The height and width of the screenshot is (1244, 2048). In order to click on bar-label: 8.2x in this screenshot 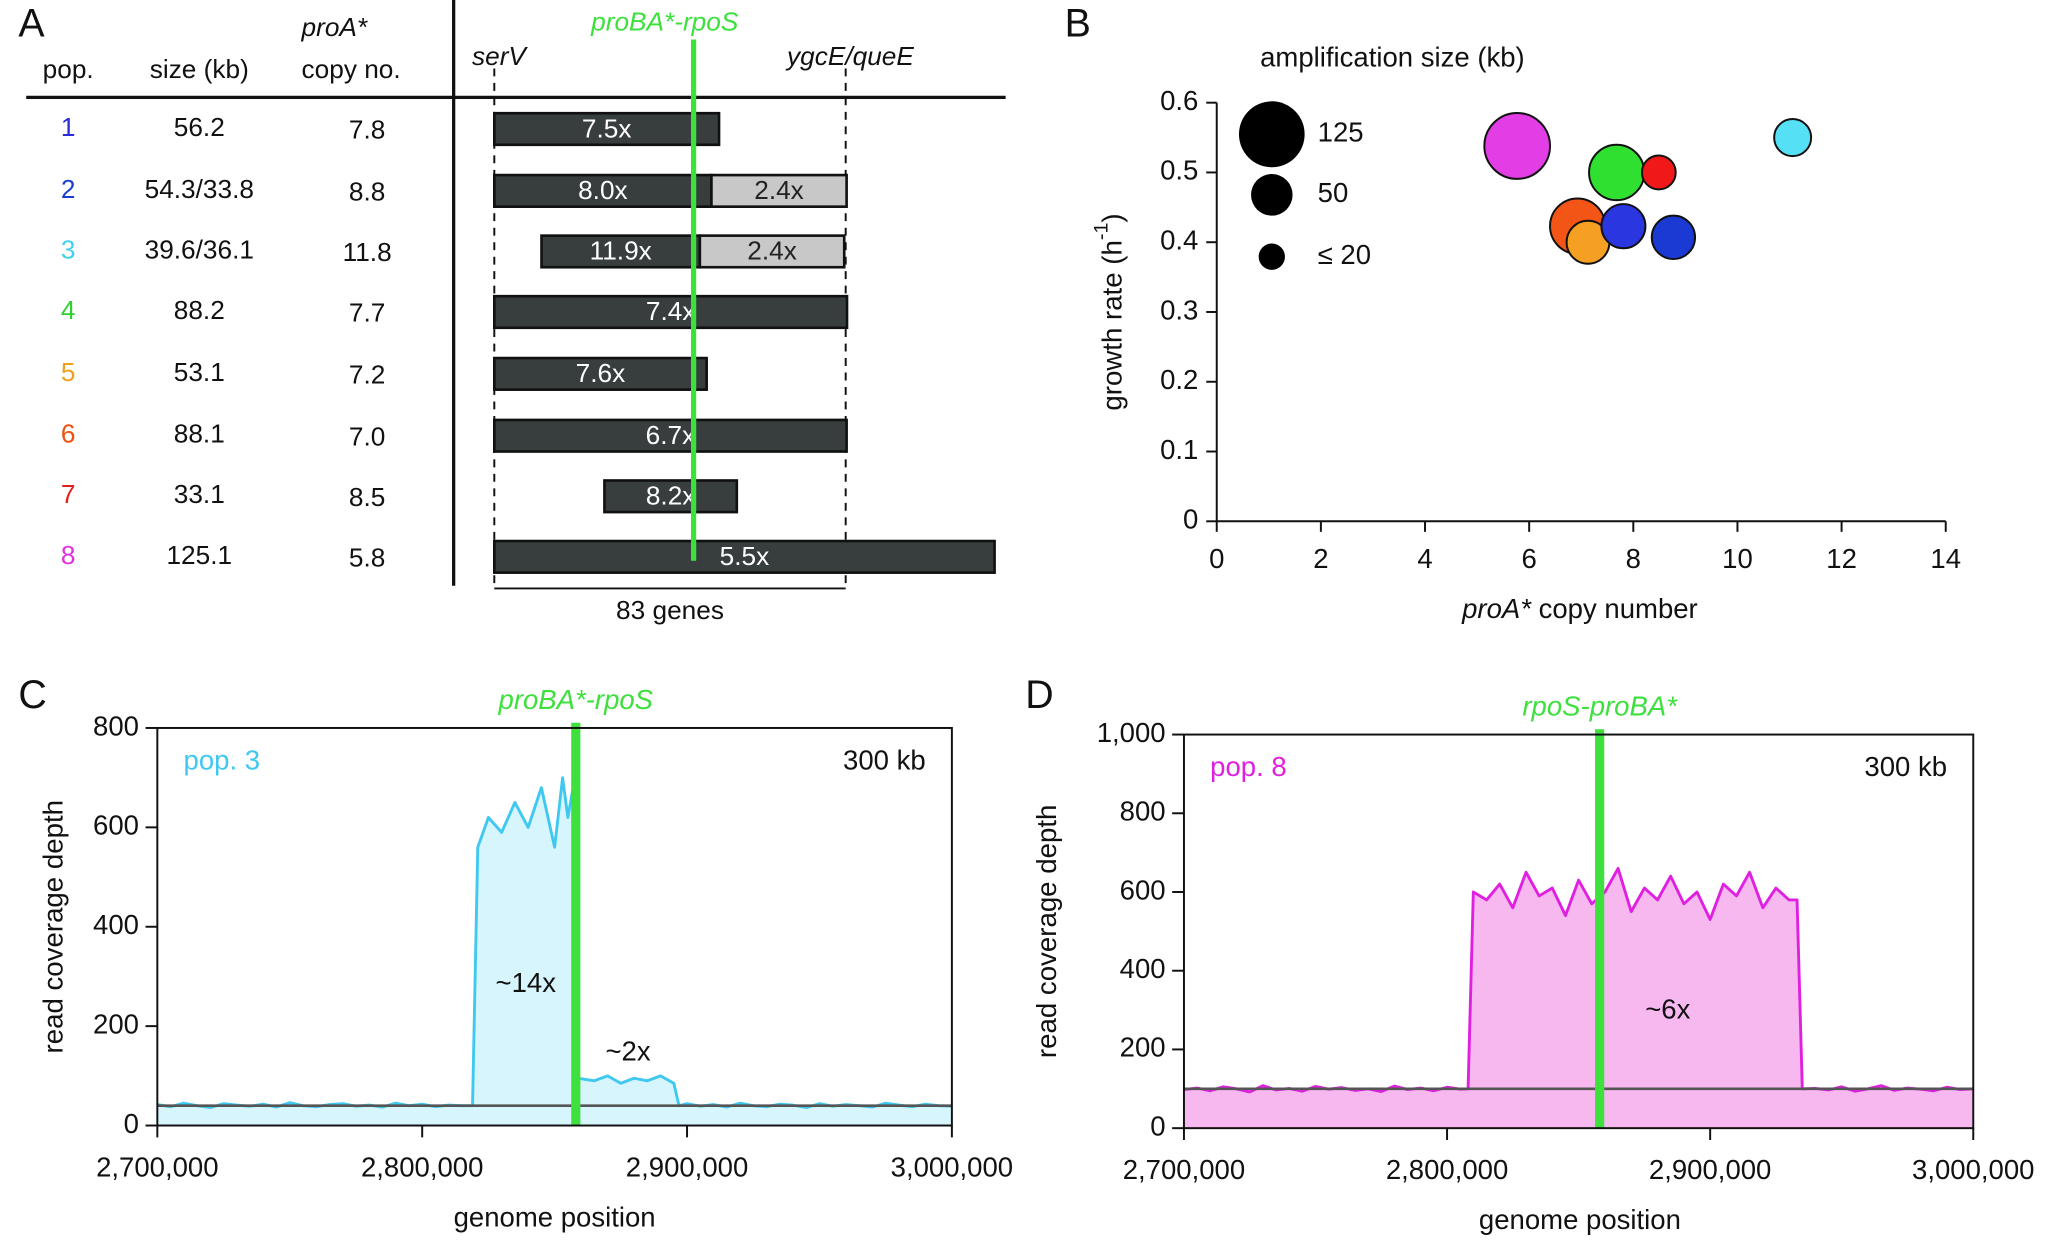, I will do `click(671, 496)`.